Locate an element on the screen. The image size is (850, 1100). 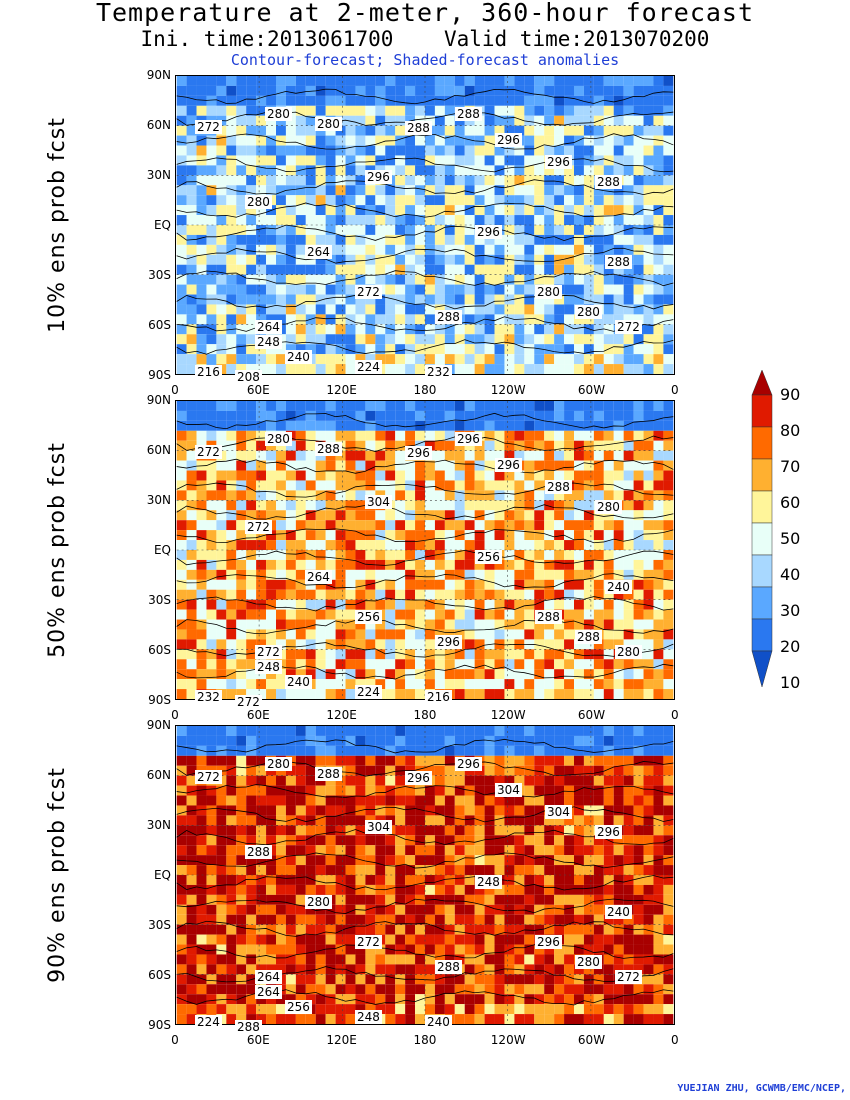
panel-label: 50% ens prob fcst is located at coordinates (57, 550).